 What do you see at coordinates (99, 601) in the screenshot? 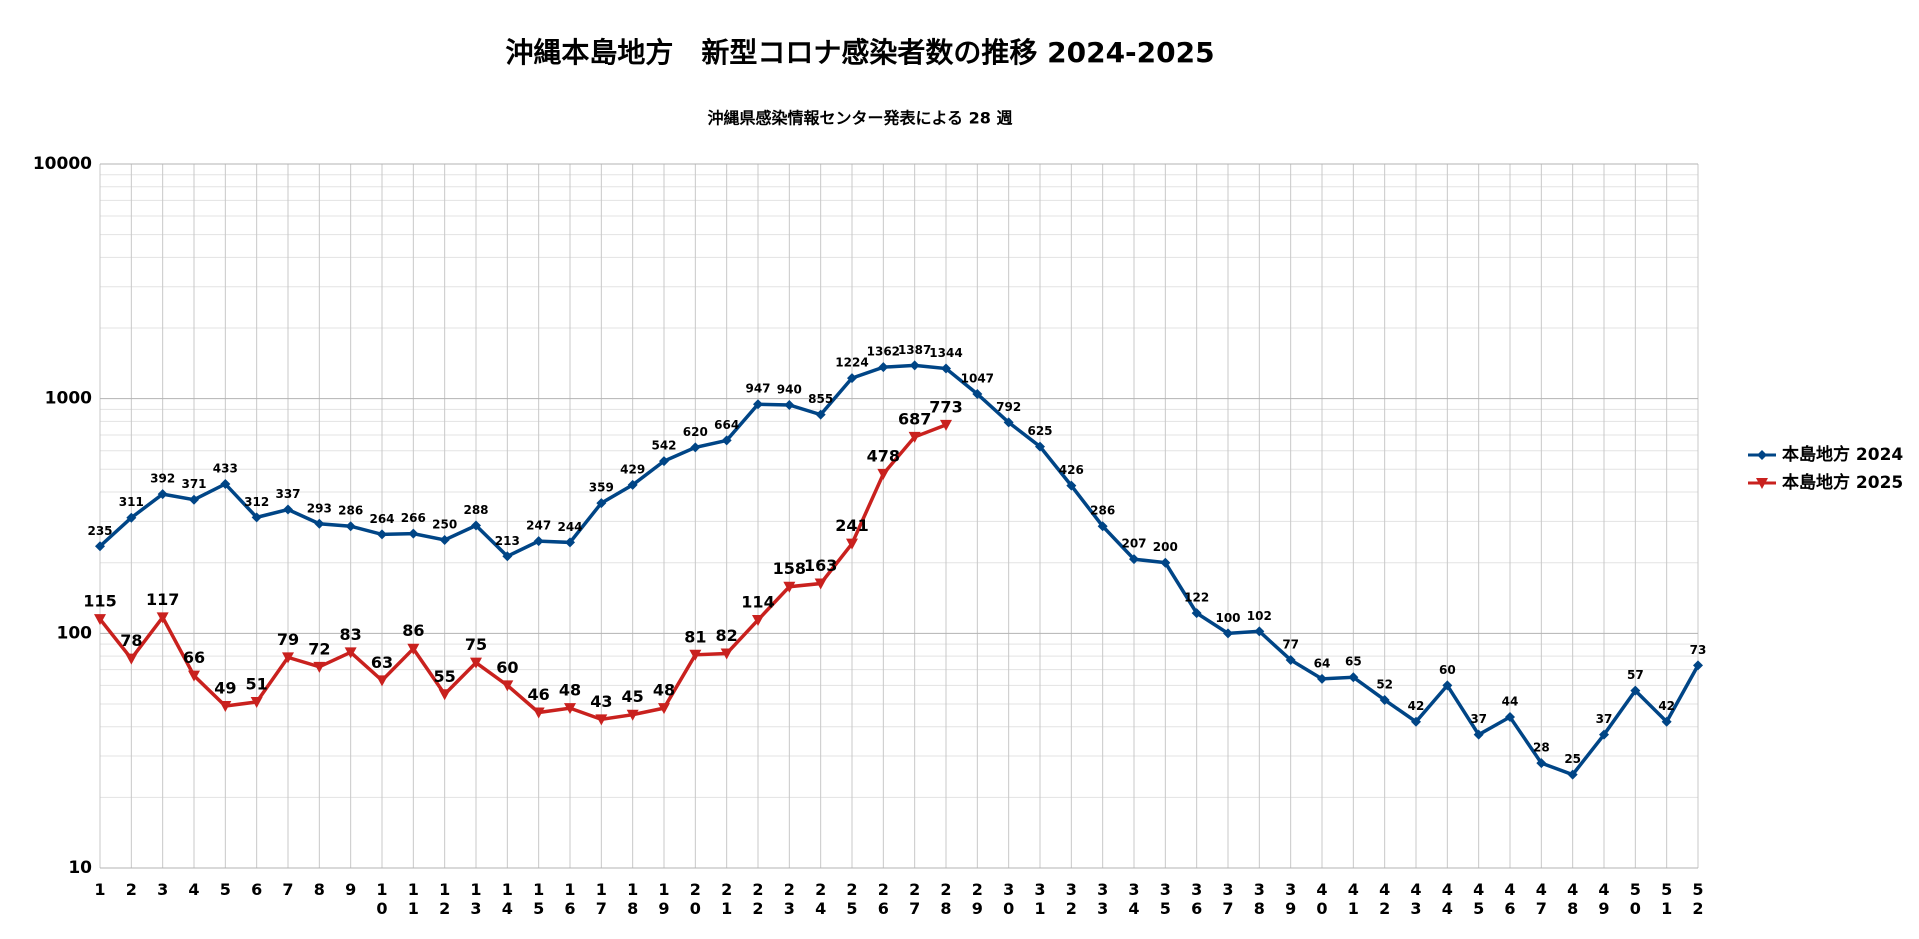
I see `data-label: 115` at bounding box center [99, 601].